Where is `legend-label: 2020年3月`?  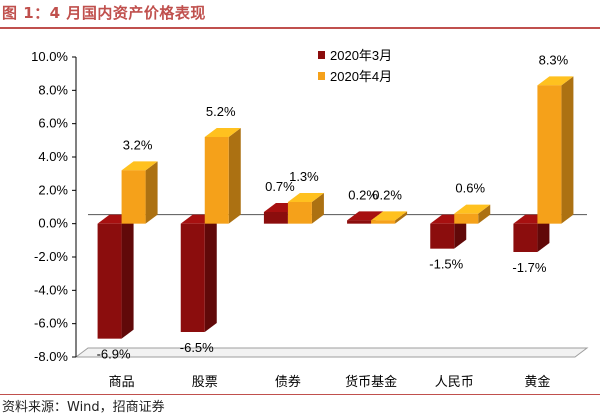 legend-label: 2020年3月 is located at coordinates (361, 55).